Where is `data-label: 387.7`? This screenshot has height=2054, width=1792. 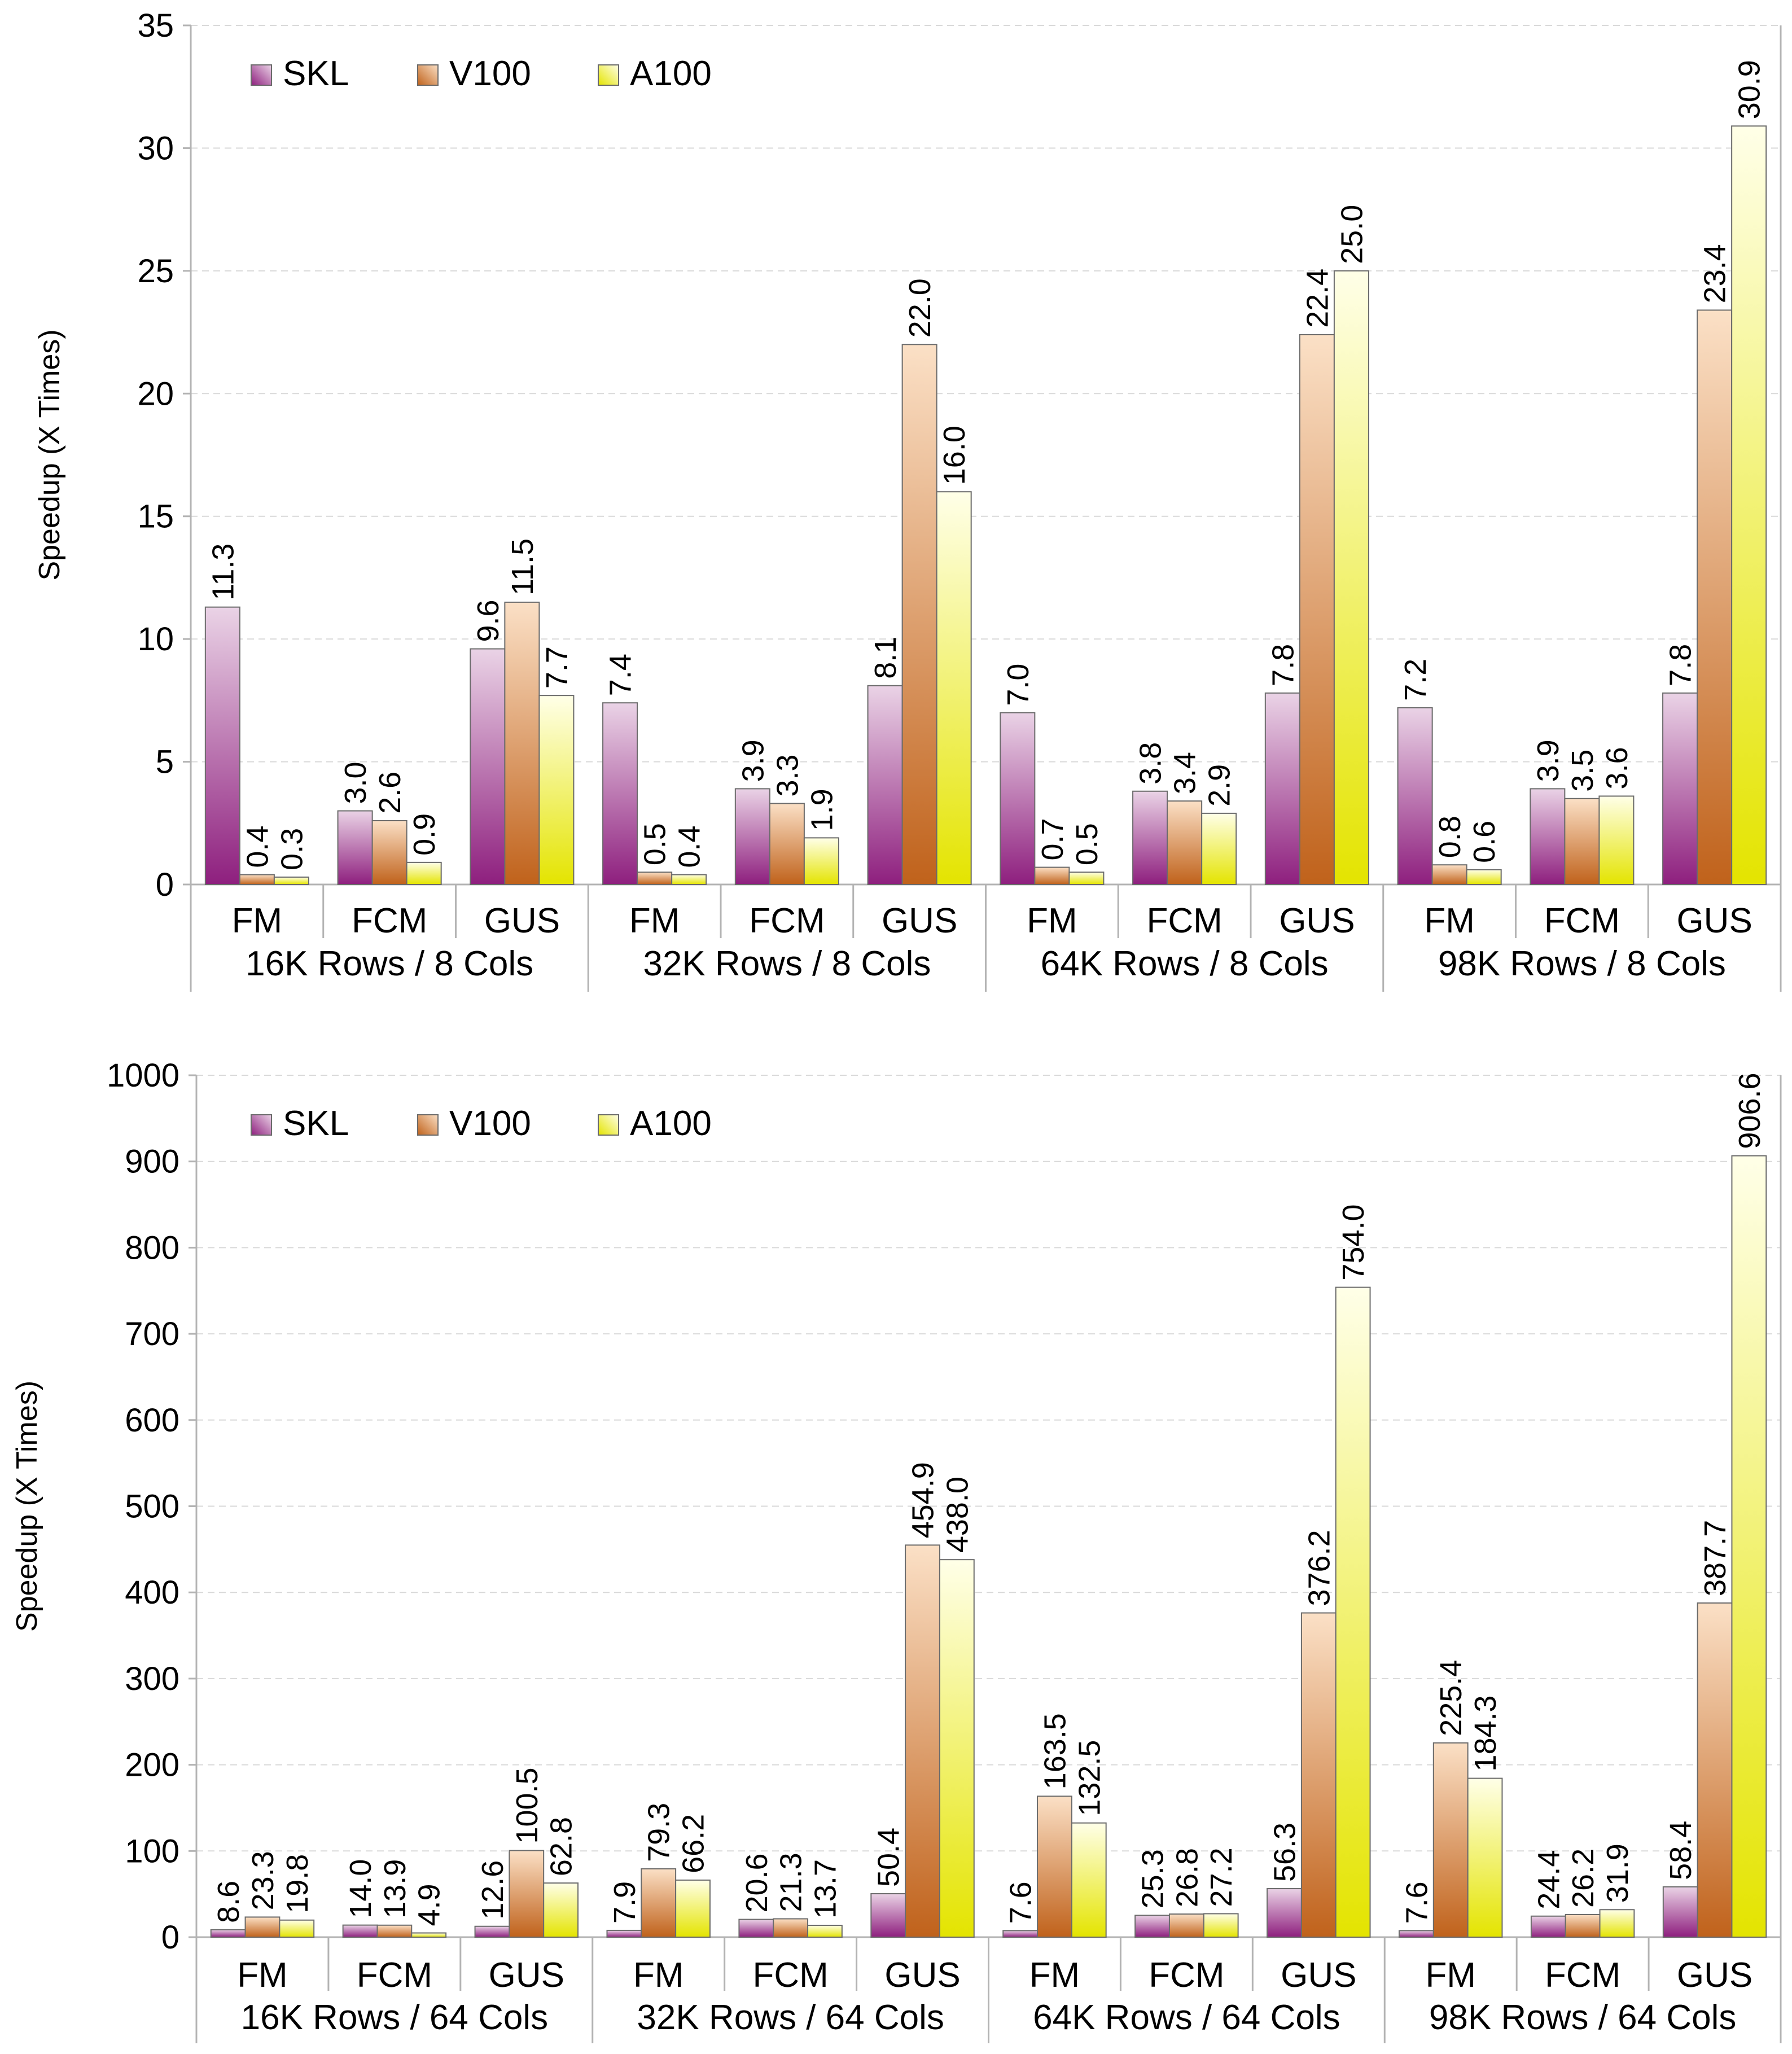 data-label: 387.7 is located at coordinates (1715, 1558).